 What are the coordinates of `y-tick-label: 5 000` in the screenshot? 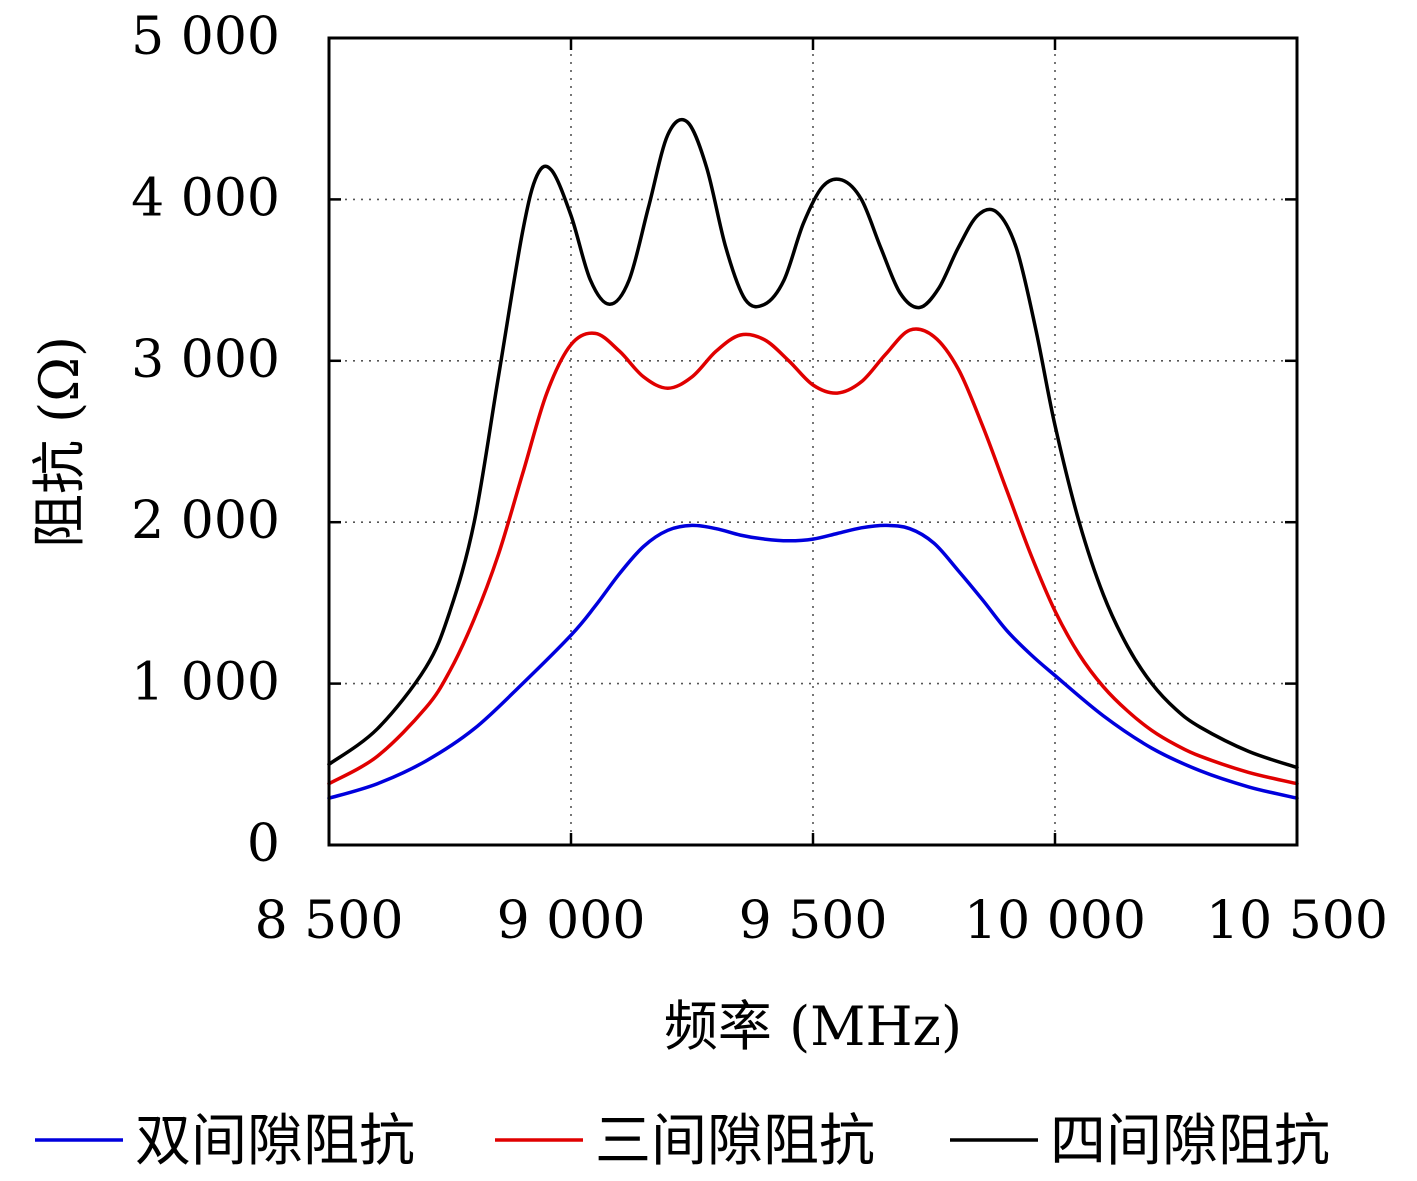 It's located at (205, 37).